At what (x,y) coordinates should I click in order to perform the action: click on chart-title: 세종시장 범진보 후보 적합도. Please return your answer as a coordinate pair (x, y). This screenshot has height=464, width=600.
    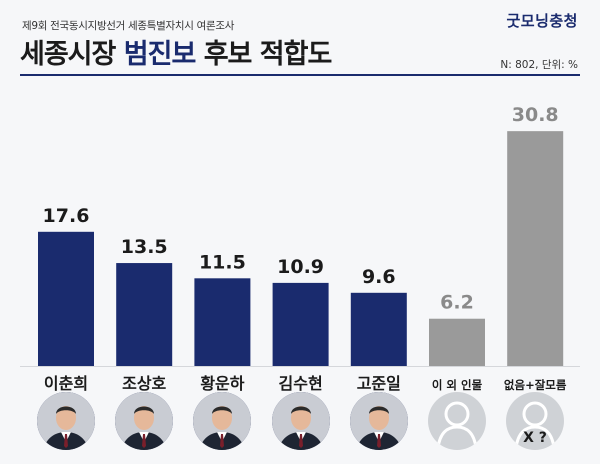
    Looking at the image, I should click on (176, 51).